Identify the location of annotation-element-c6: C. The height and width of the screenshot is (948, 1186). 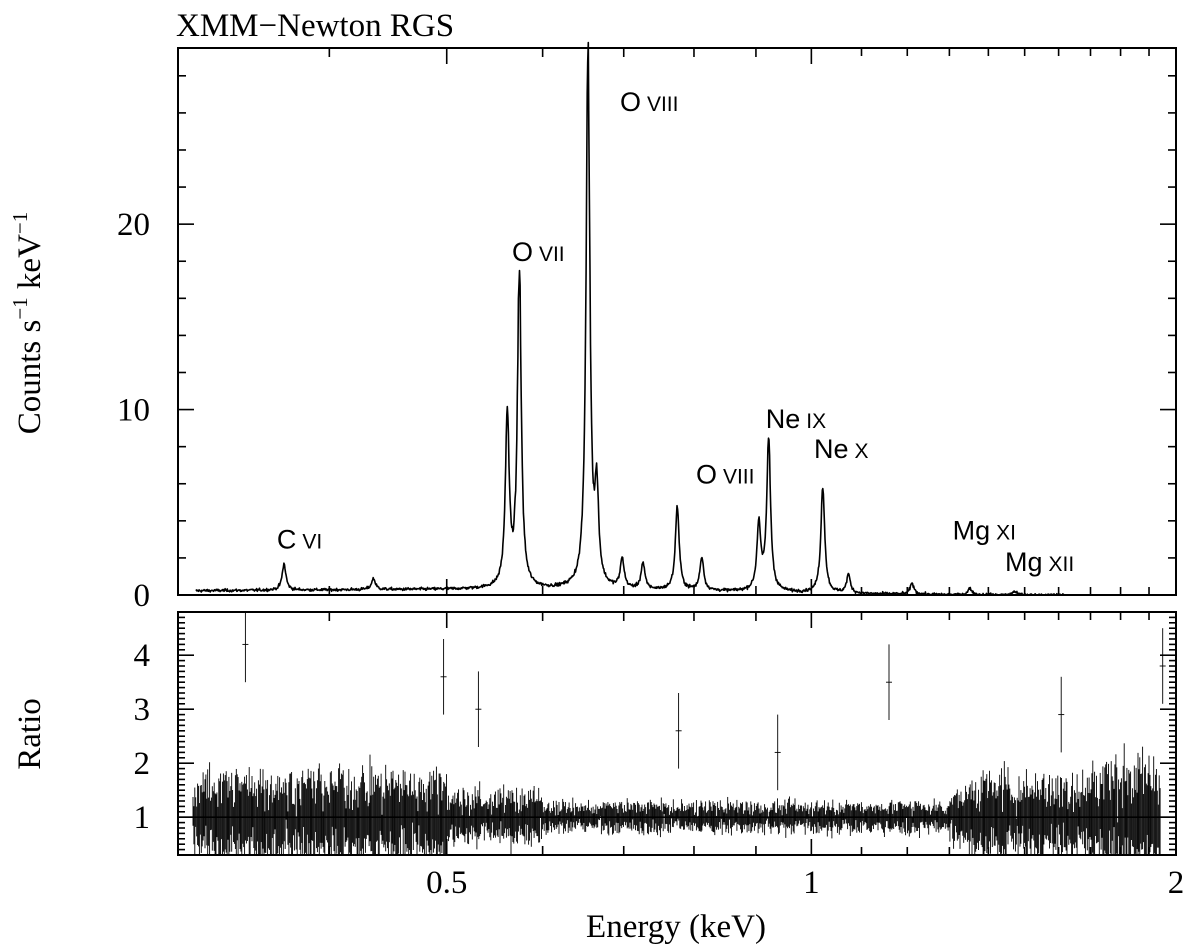
(287, 540).